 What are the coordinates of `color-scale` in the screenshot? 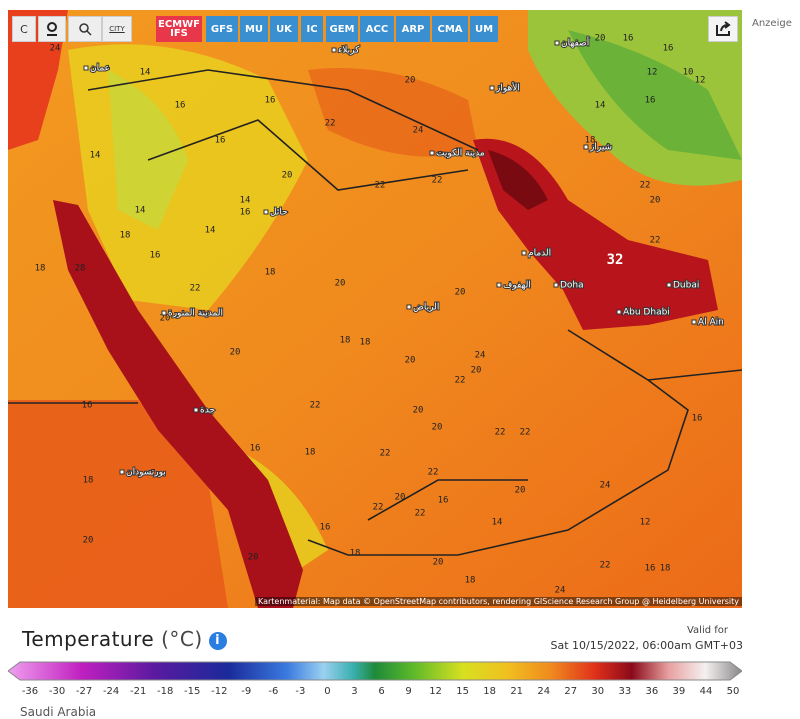 It's located at (375, 671).